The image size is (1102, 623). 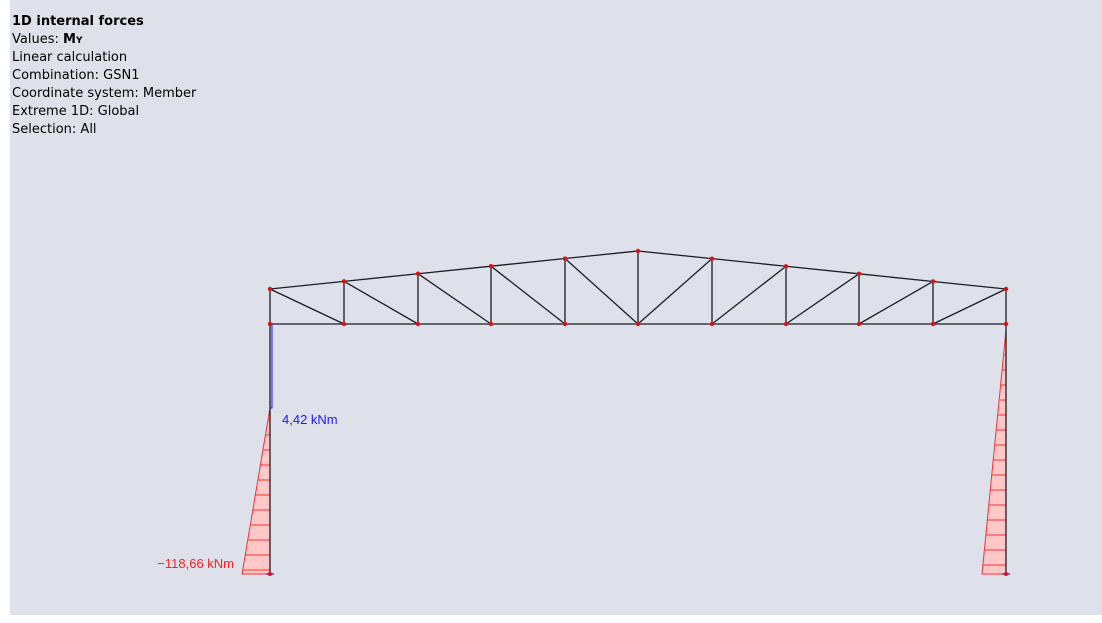 I want to click on info-line: Extreme 1D: Global, so click(x=75, y=111).